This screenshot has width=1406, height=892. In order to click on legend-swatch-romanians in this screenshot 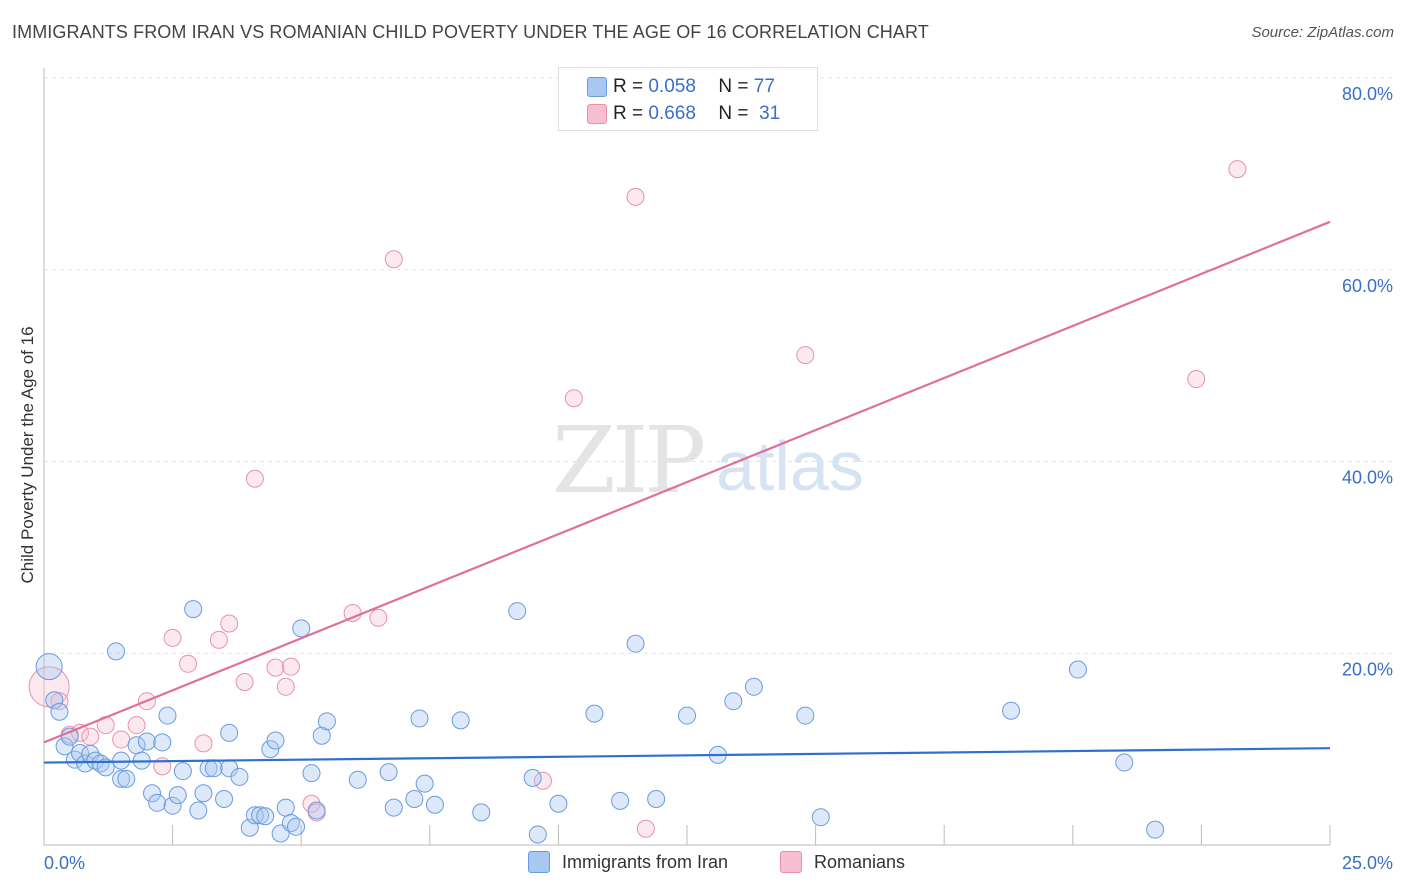, I will do `click(597, 114)`.